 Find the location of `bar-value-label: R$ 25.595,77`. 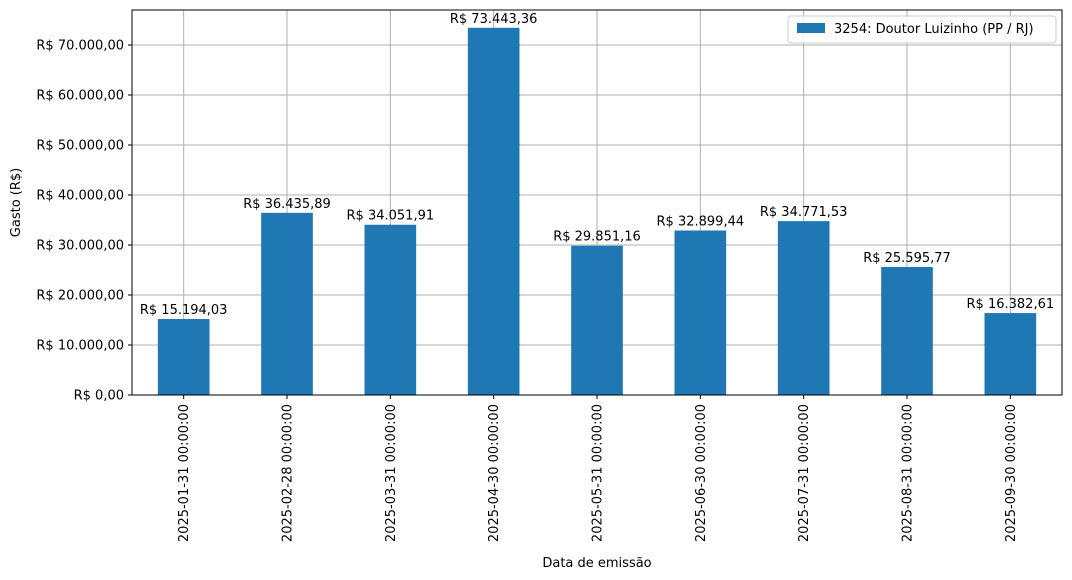

bar-value-label: R$ 25.595,77 is located at coordinates (907, 258).